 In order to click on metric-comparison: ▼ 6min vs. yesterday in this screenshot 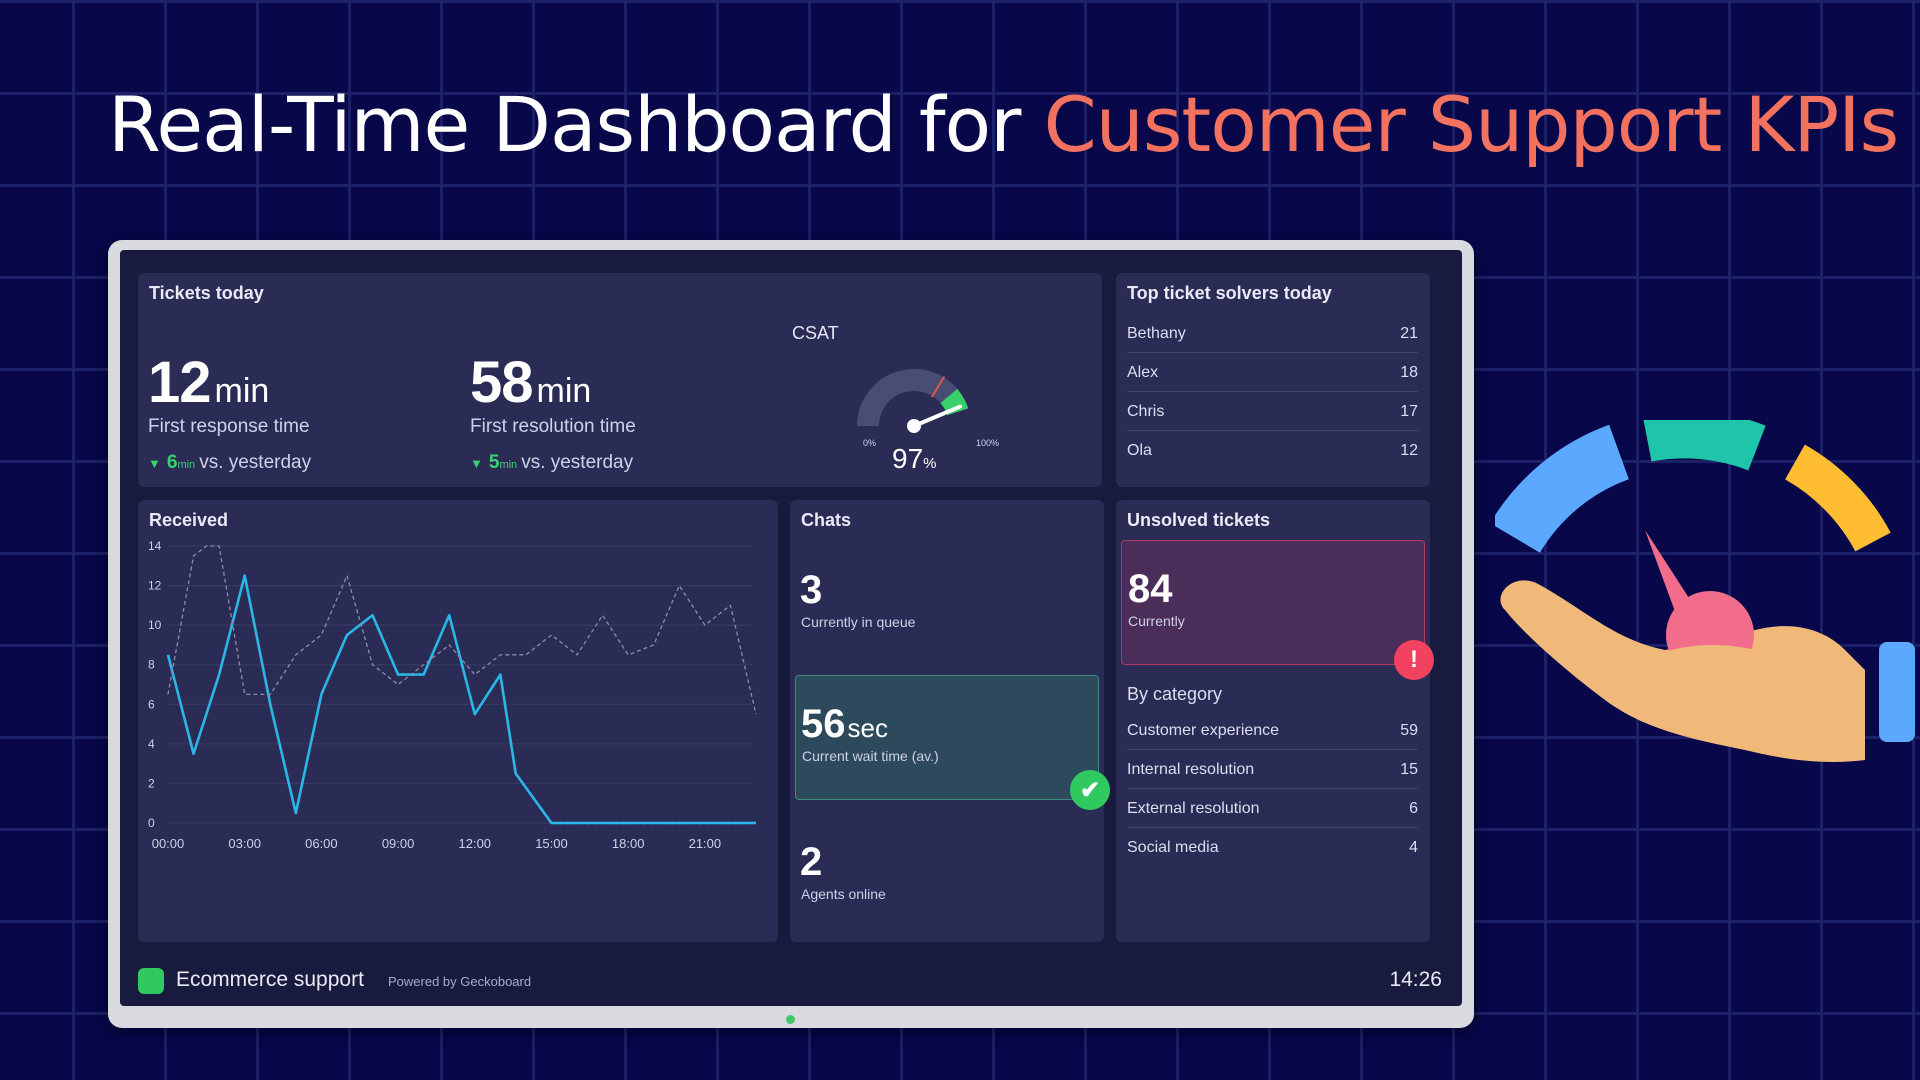, I will do `click(229, 463)`.